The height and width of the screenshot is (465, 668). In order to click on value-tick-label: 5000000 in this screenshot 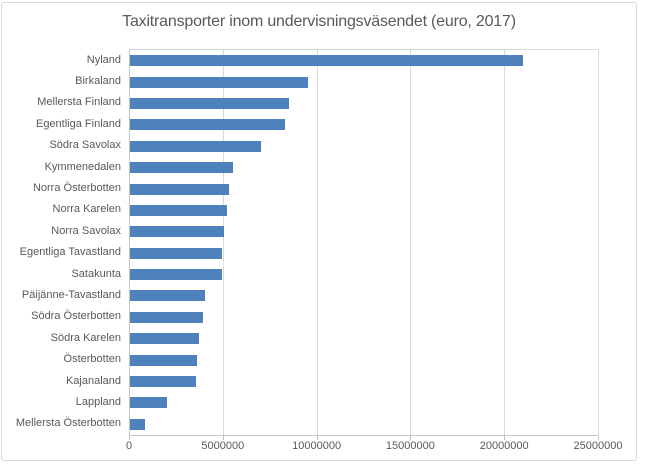, I will do `click(223, 446)`.